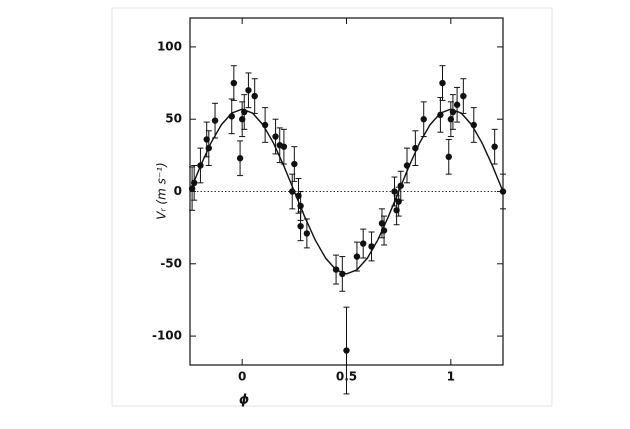 This screenshot has height=429, width=630. What do you see at coordinates (173, 119) in the screenshot?
I see `y-tick-label: 50` at bounding box center [173, 119].